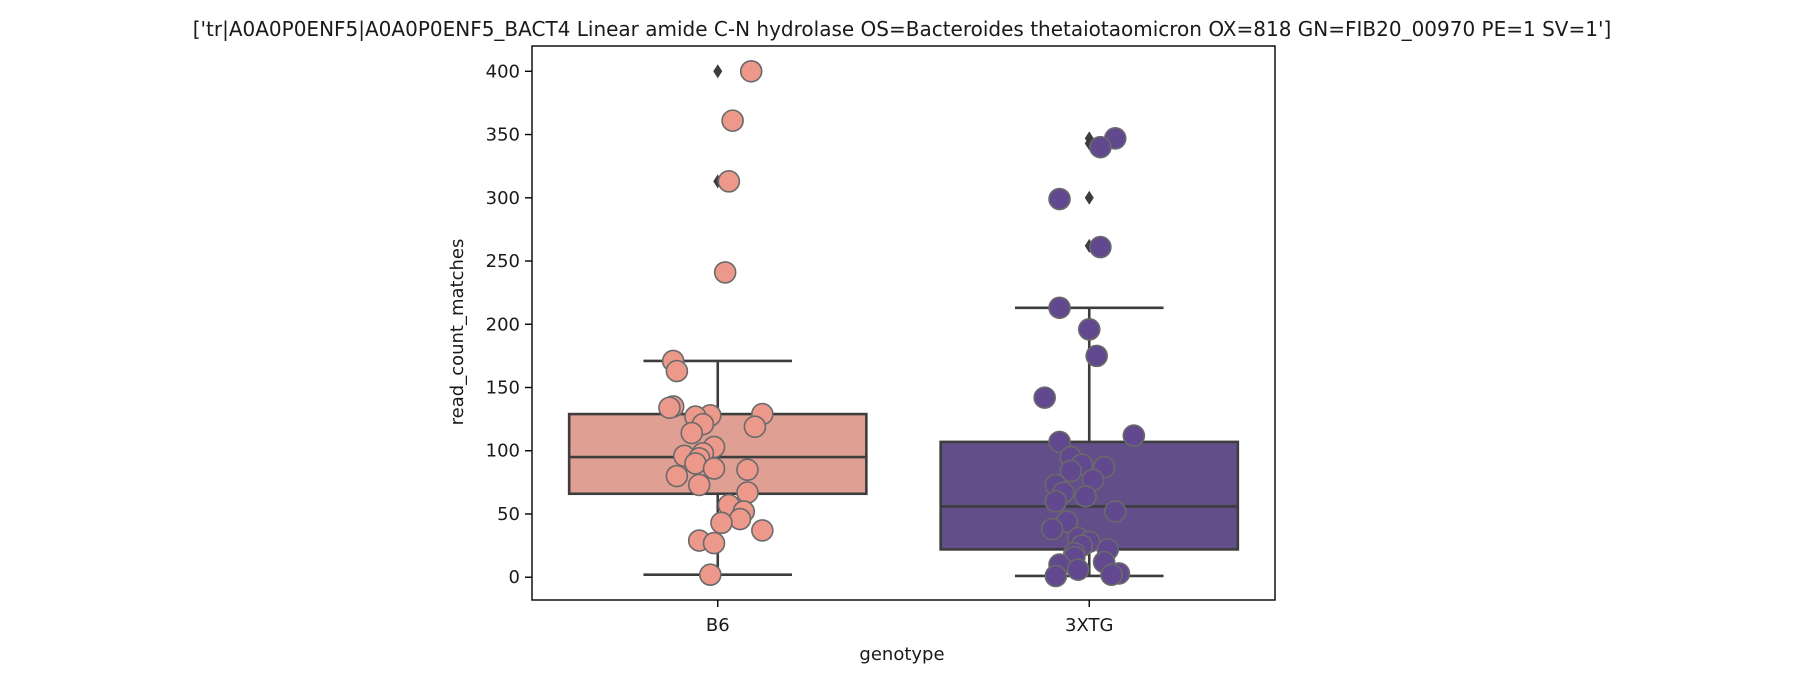  Describe the element at coordinates (718, 625) in the screenshot. I see `x-tick-label: B6` at that location.